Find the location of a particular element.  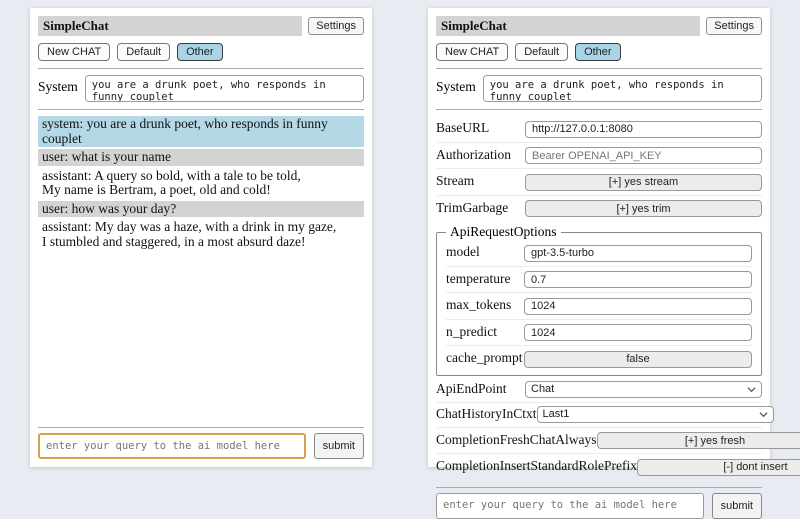

max-tokens-label: max_tokens is located at coordinates (478, 305).